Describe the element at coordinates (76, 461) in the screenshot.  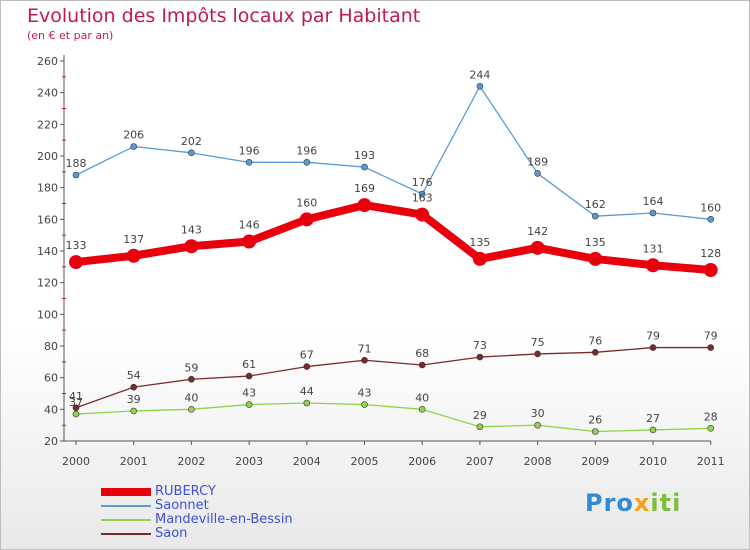
I see `x-tick-label-2000: 2000` at that location.